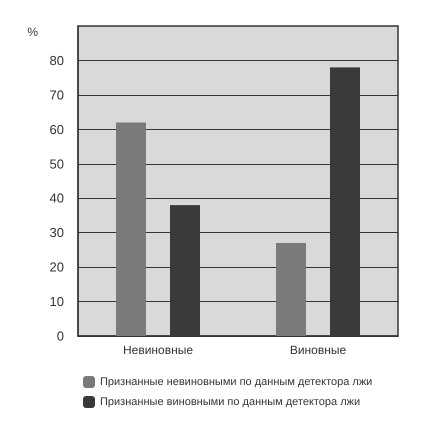  Describe the element at coordinates (230, 402) in the screenshot. I see `legend-label: Признанные виновными по данным детектора лжи` at that location.